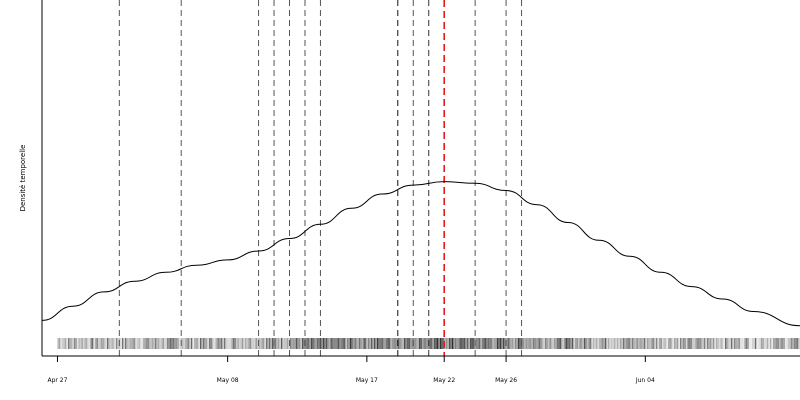 This screenshot has width=800, height=400. I want to click on x-tick-label: May 08, so click(228, 380).